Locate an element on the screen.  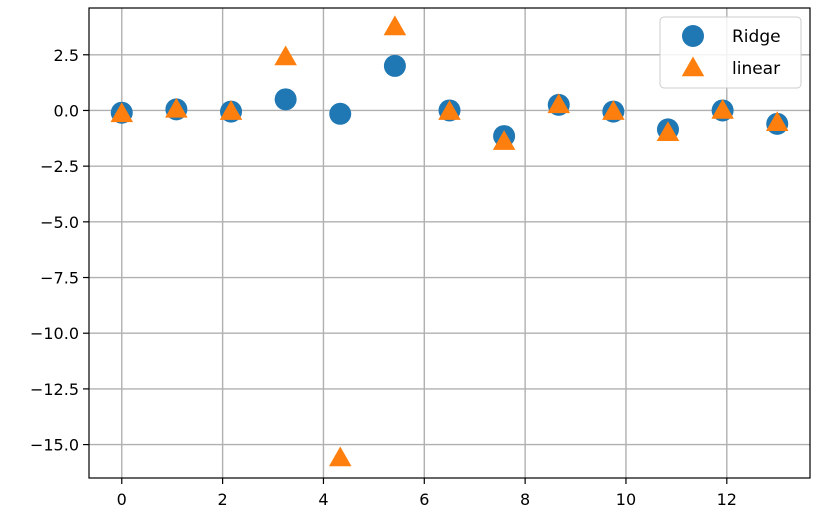
x-tick-labels: 0 2 4 6 8 10 12 is located at coordinates (427, 499).